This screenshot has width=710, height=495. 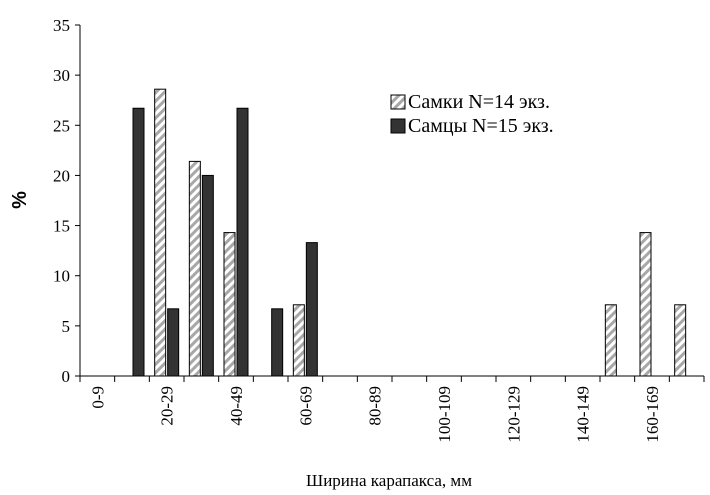 What do you see at coordinates (61, 175) in the screenshot?
I see `y-tick-label: 20` at bounding box center [61, 175].